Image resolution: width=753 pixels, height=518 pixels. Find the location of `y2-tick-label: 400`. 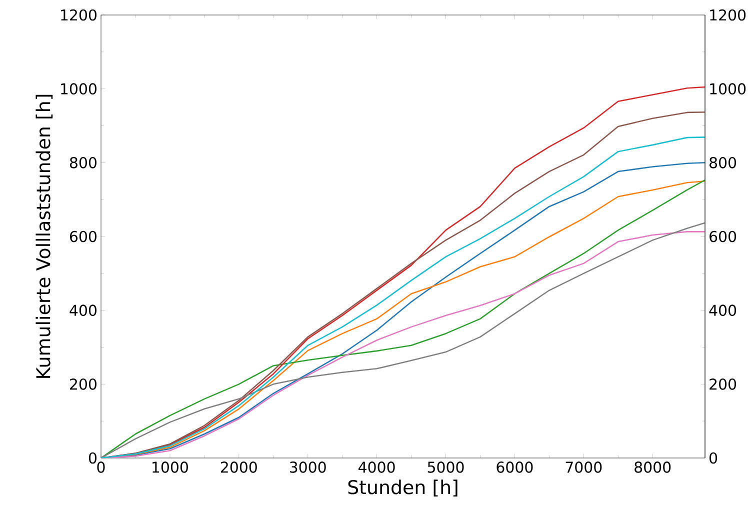

y2-tick-label: 400 is located at coordinates (722, 310).